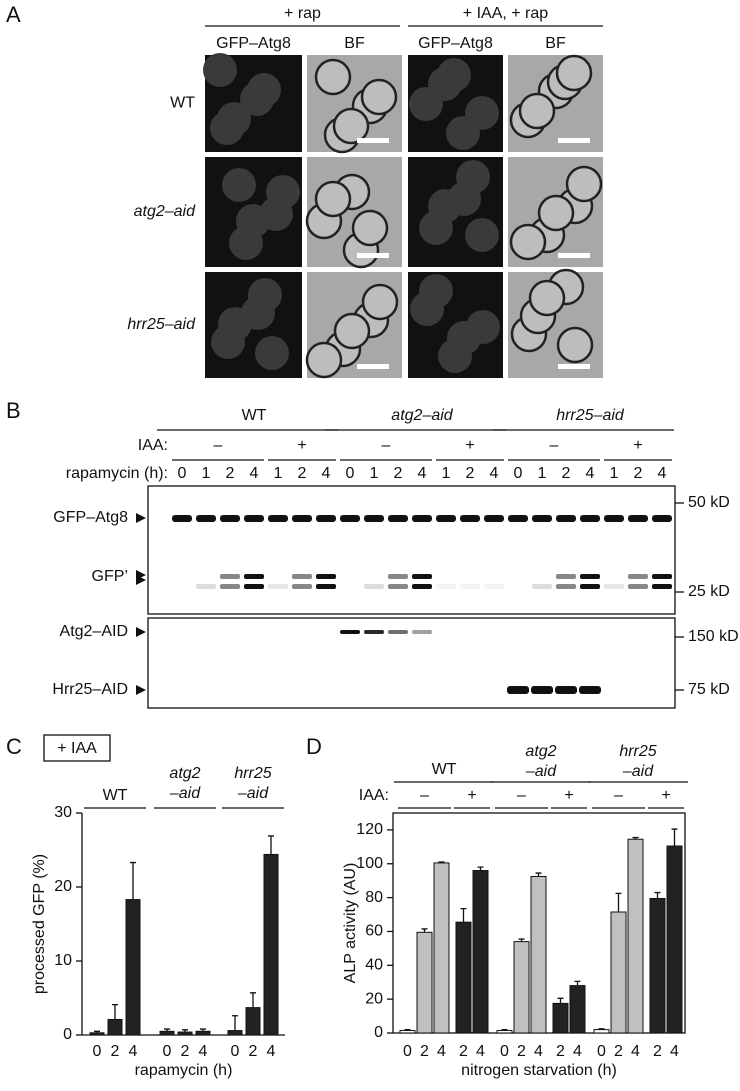 The width and height of the screenshot is (740, 1091). Describe the element at coordinates (13, 14) in the screenshot. I see `panel-label: A` at that location.